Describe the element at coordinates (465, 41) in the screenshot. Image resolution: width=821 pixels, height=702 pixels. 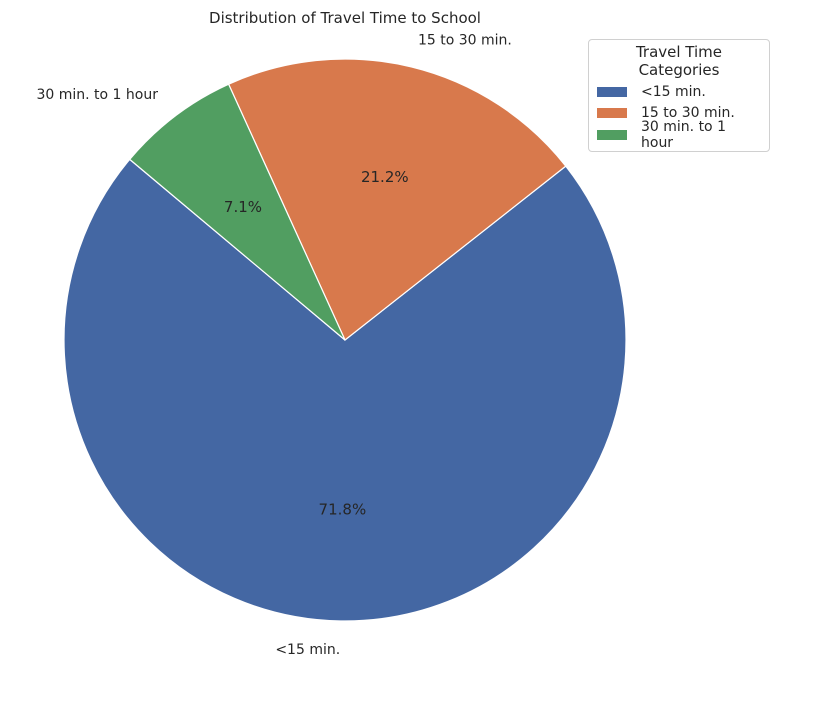
I see `slice-label-15-30: 15 to 30 min.` at that location.